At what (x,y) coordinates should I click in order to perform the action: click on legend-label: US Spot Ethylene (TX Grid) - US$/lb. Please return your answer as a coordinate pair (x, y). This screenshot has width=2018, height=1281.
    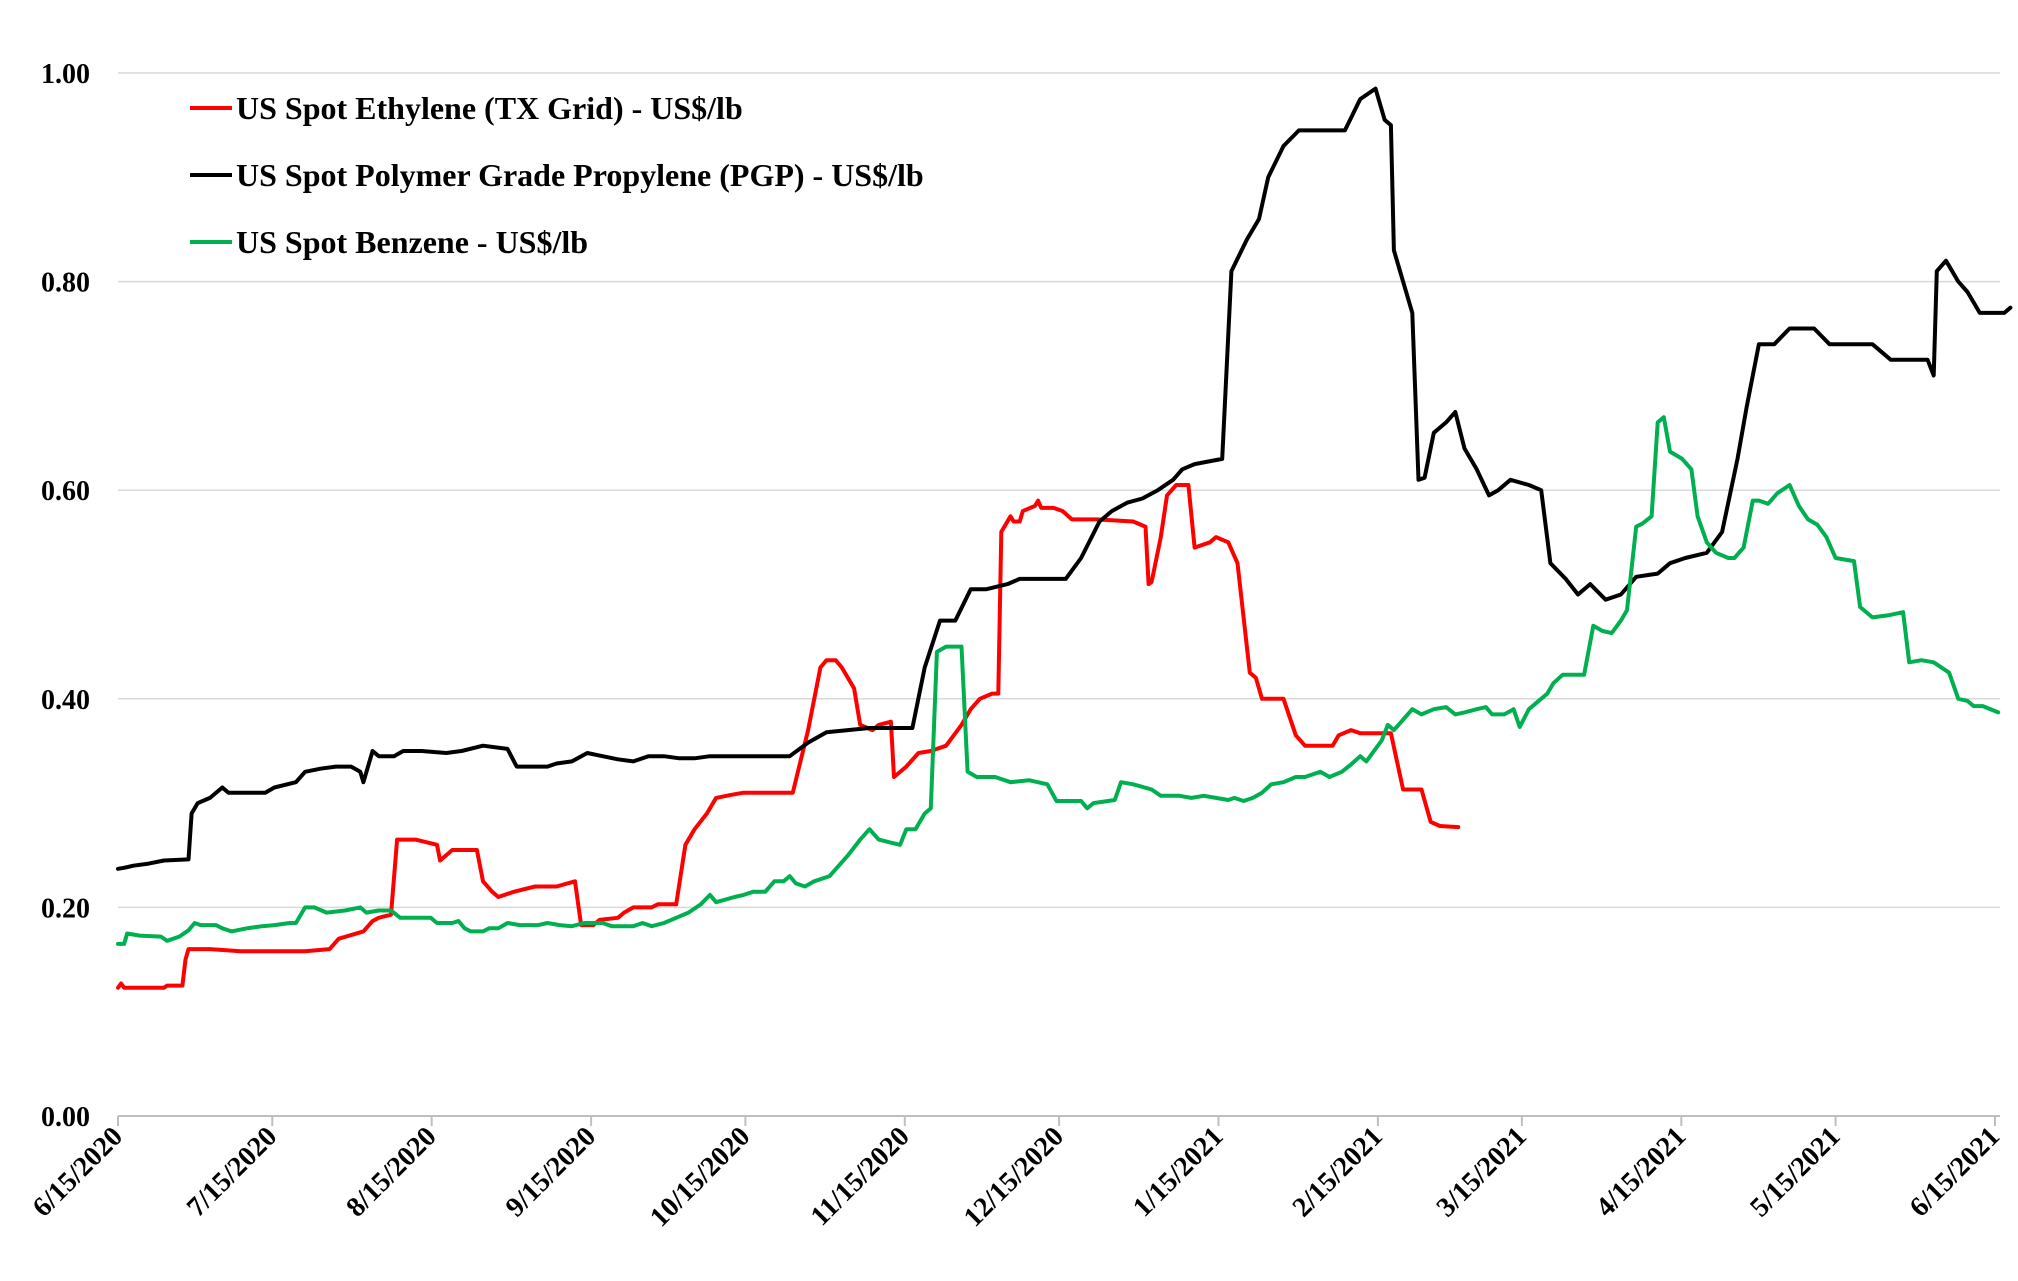
    Looking at the image, I should click on (489, 108).